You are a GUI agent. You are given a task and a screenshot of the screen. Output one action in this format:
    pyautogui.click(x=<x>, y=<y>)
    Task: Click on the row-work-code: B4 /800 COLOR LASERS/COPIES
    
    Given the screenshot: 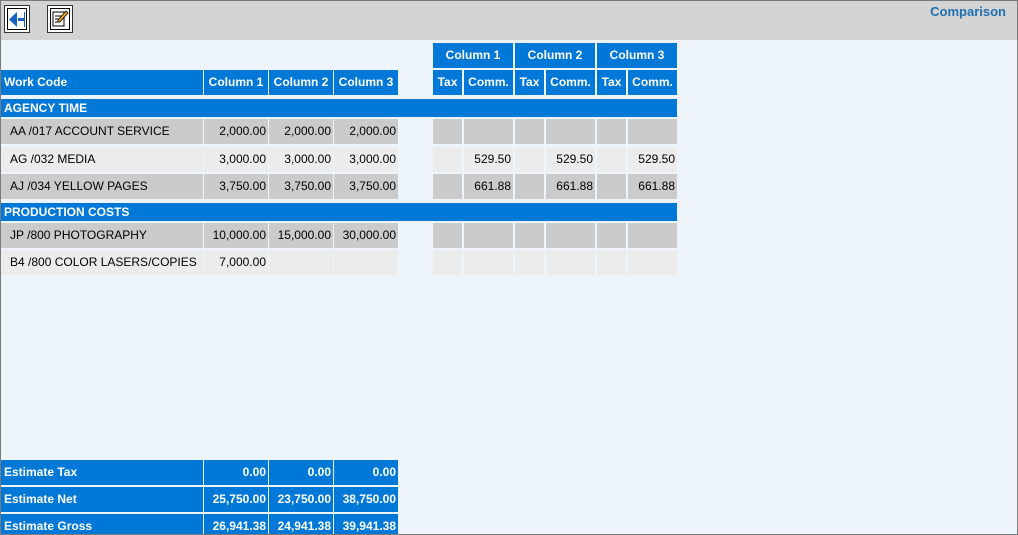 What is the action you would take?
    pyautogui.click(x=102, y=262)
    